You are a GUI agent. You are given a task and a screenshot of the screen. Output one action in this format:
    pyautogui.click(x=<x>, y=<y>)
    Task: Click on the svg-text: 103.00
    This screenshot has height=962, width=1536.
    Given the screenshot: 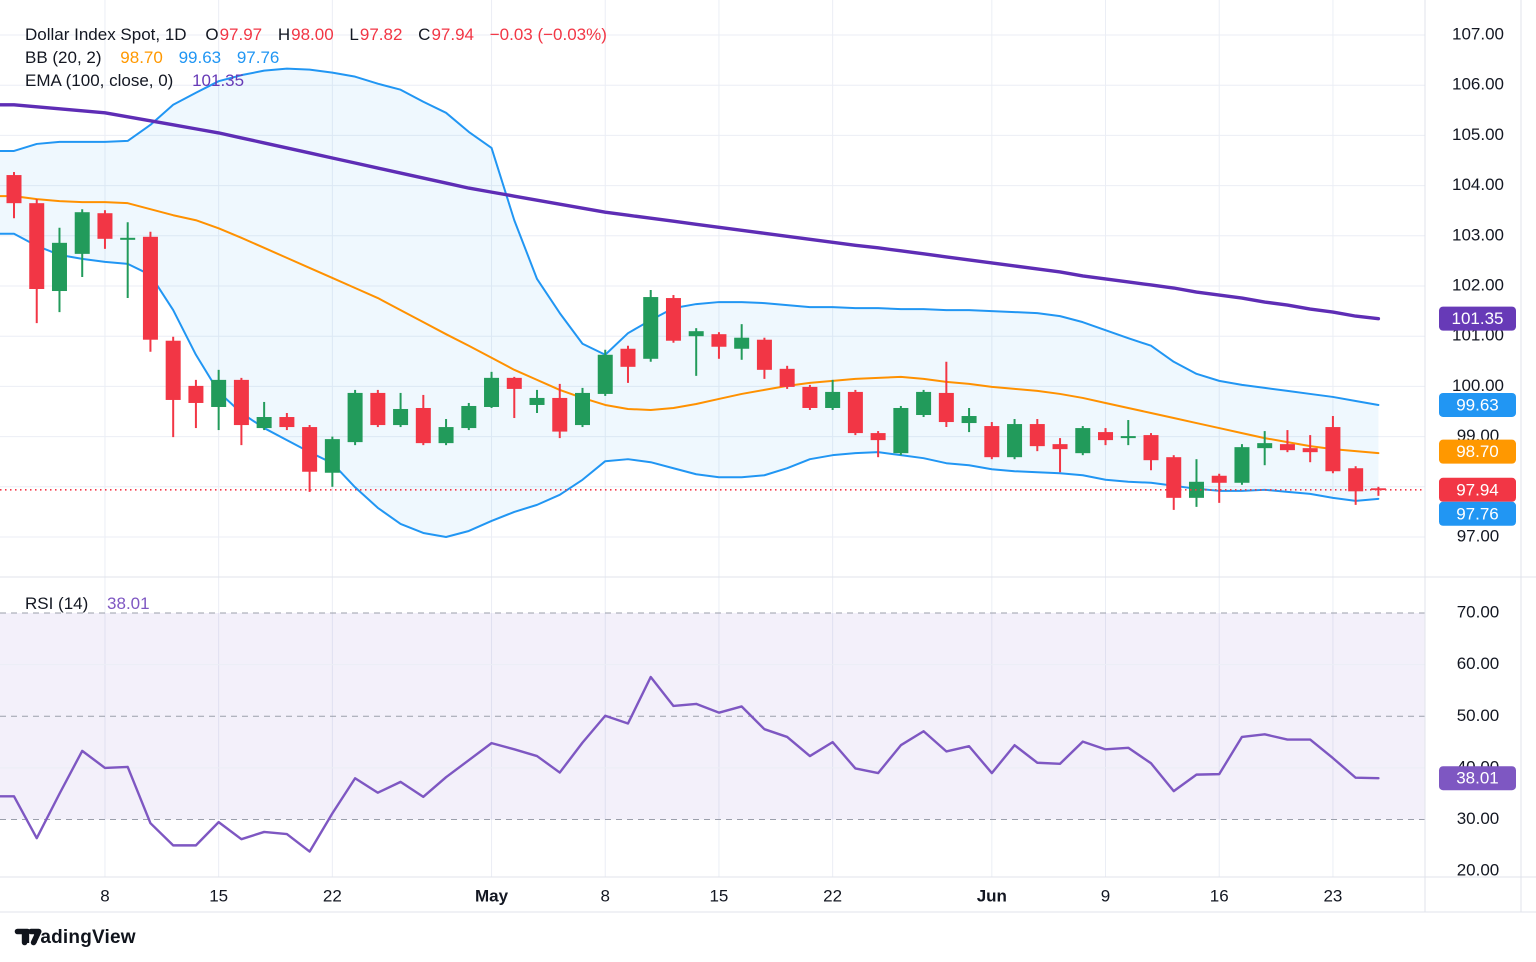 What is the action you would take?
    pyautogui.click(x=1478, y=234)
    